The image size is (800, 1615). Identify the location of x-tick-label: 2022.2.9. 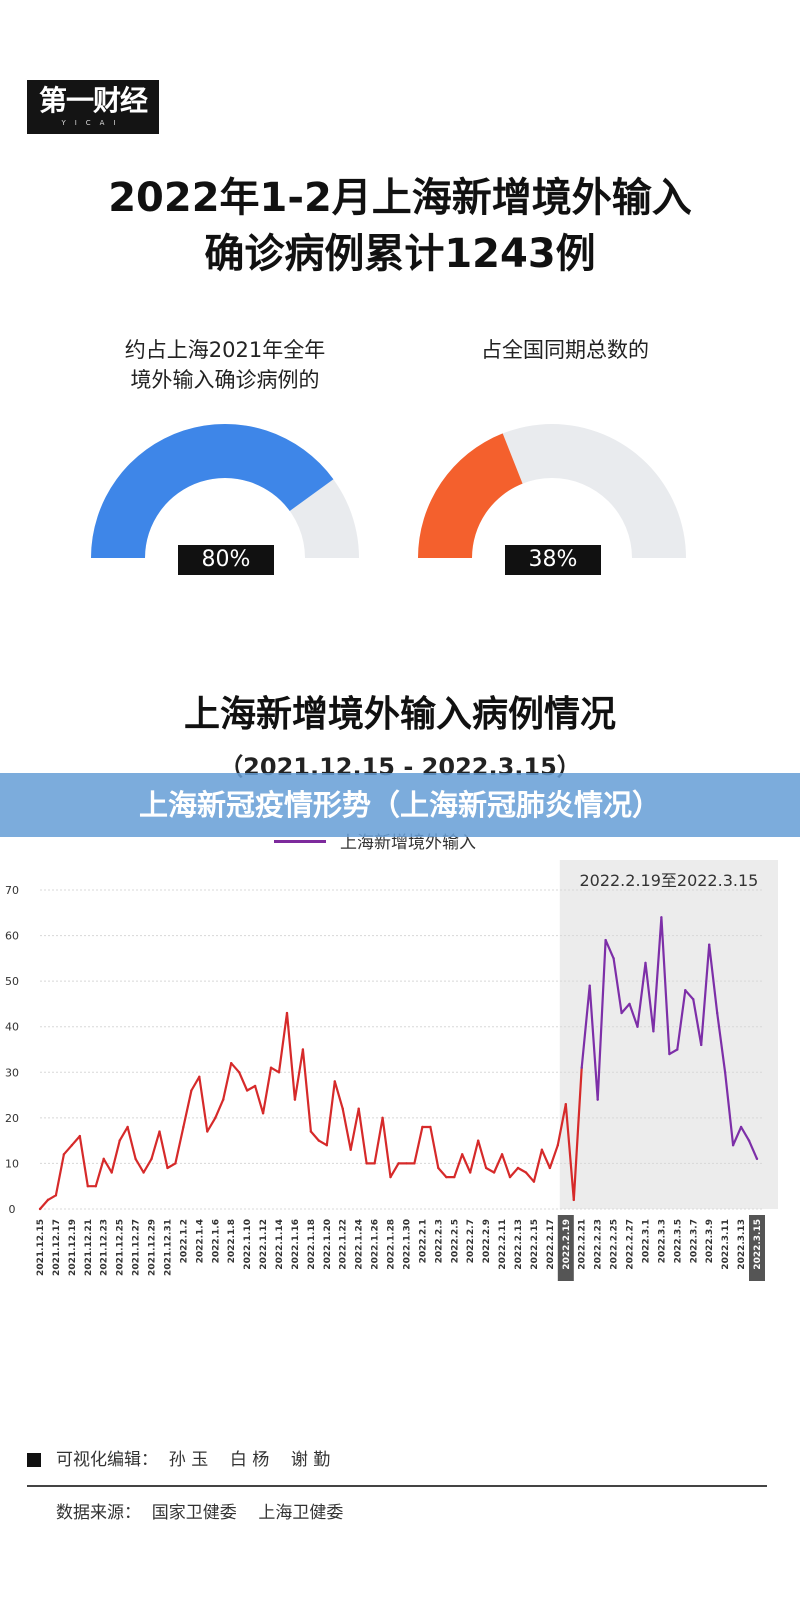
(487, 1241).